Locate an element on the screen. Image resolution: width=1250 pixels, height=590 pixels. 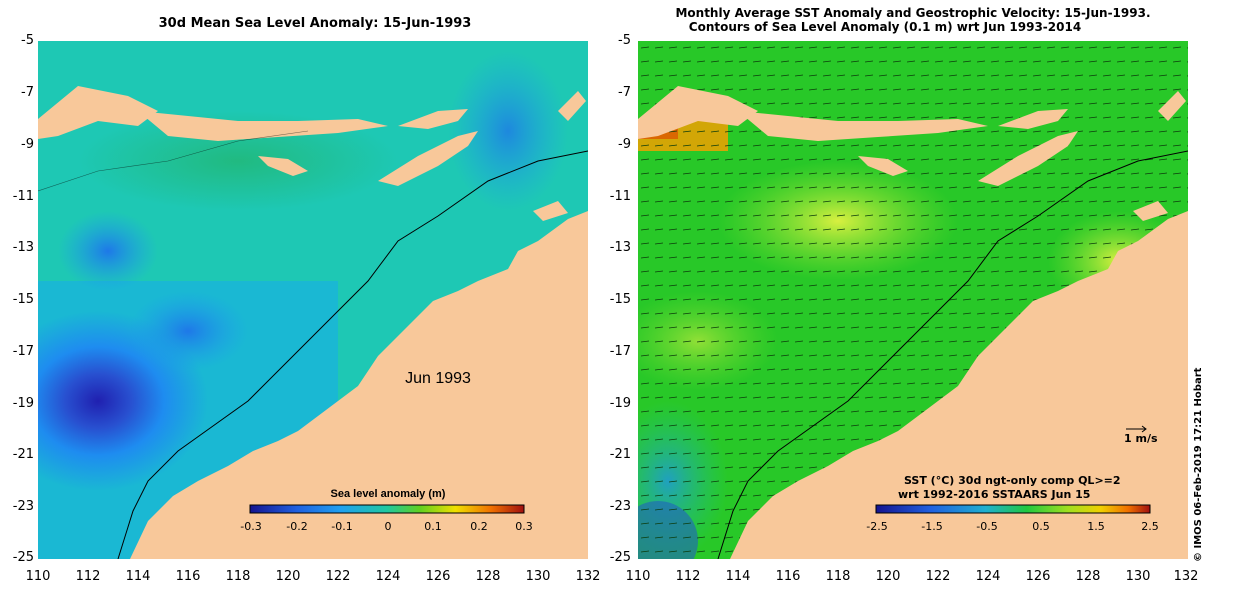
right-y-tick: -15 is located at coordinates (620, 299).